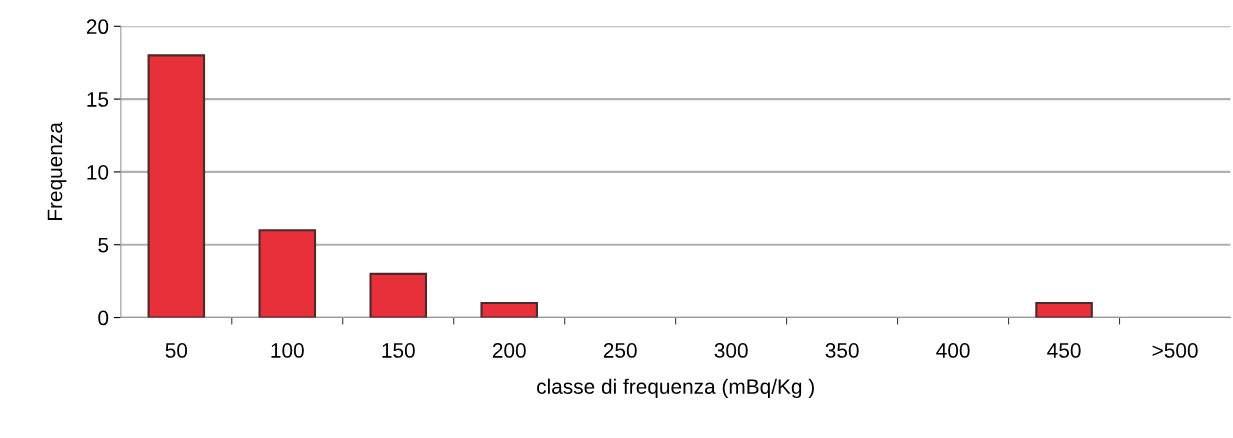 The width and height of the screenshot is (1233, 438). I want to click on x-tick-label: 50, so click(176, 350).